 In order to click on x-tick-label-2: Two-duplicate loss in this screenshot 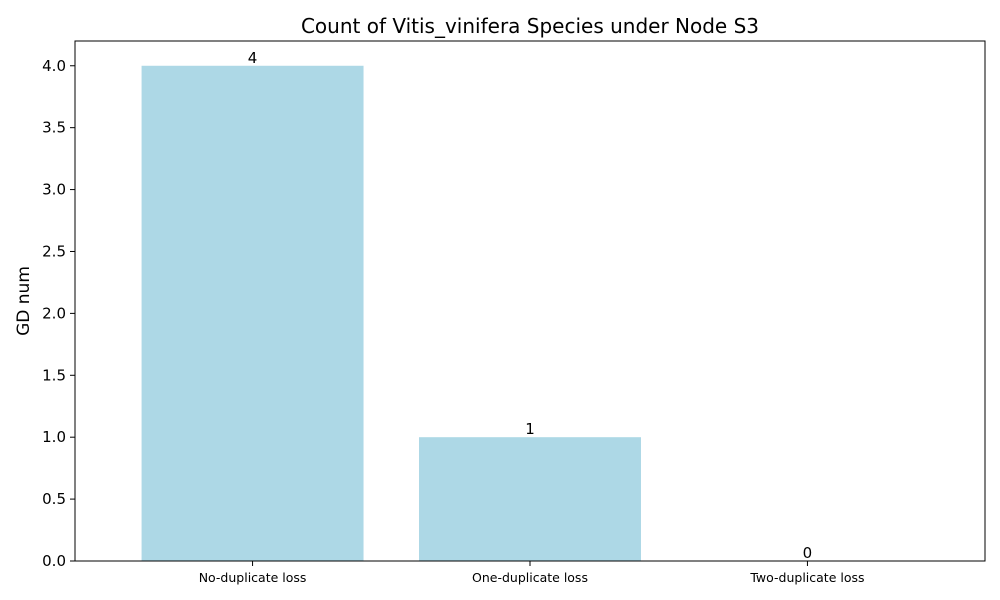, I will do `click(806, 577)`.